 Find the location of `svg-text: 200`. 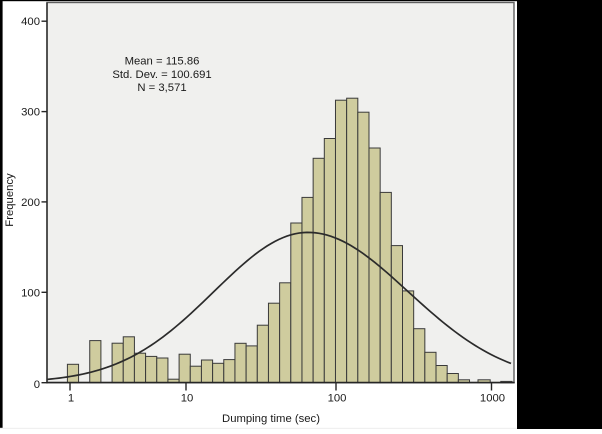

svg-text: 200 is located at coordinates (30, 203).